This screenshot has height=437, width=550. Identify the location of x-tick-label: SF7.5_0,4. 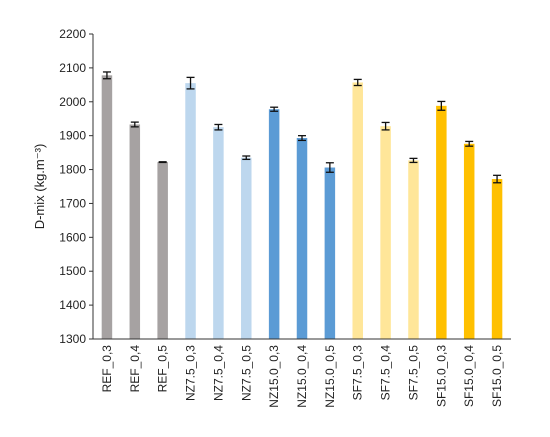
(386, 373).